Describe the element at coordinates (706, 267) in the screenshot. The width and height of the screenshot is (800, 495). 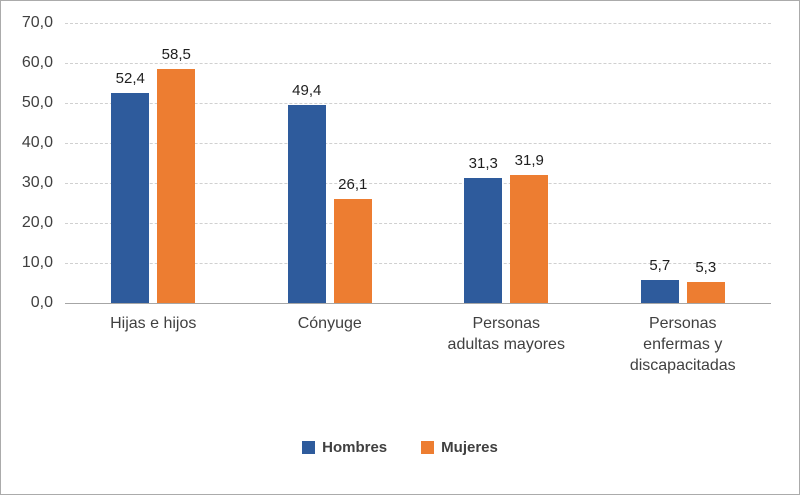
I see `data-label: 5,3` at that location.